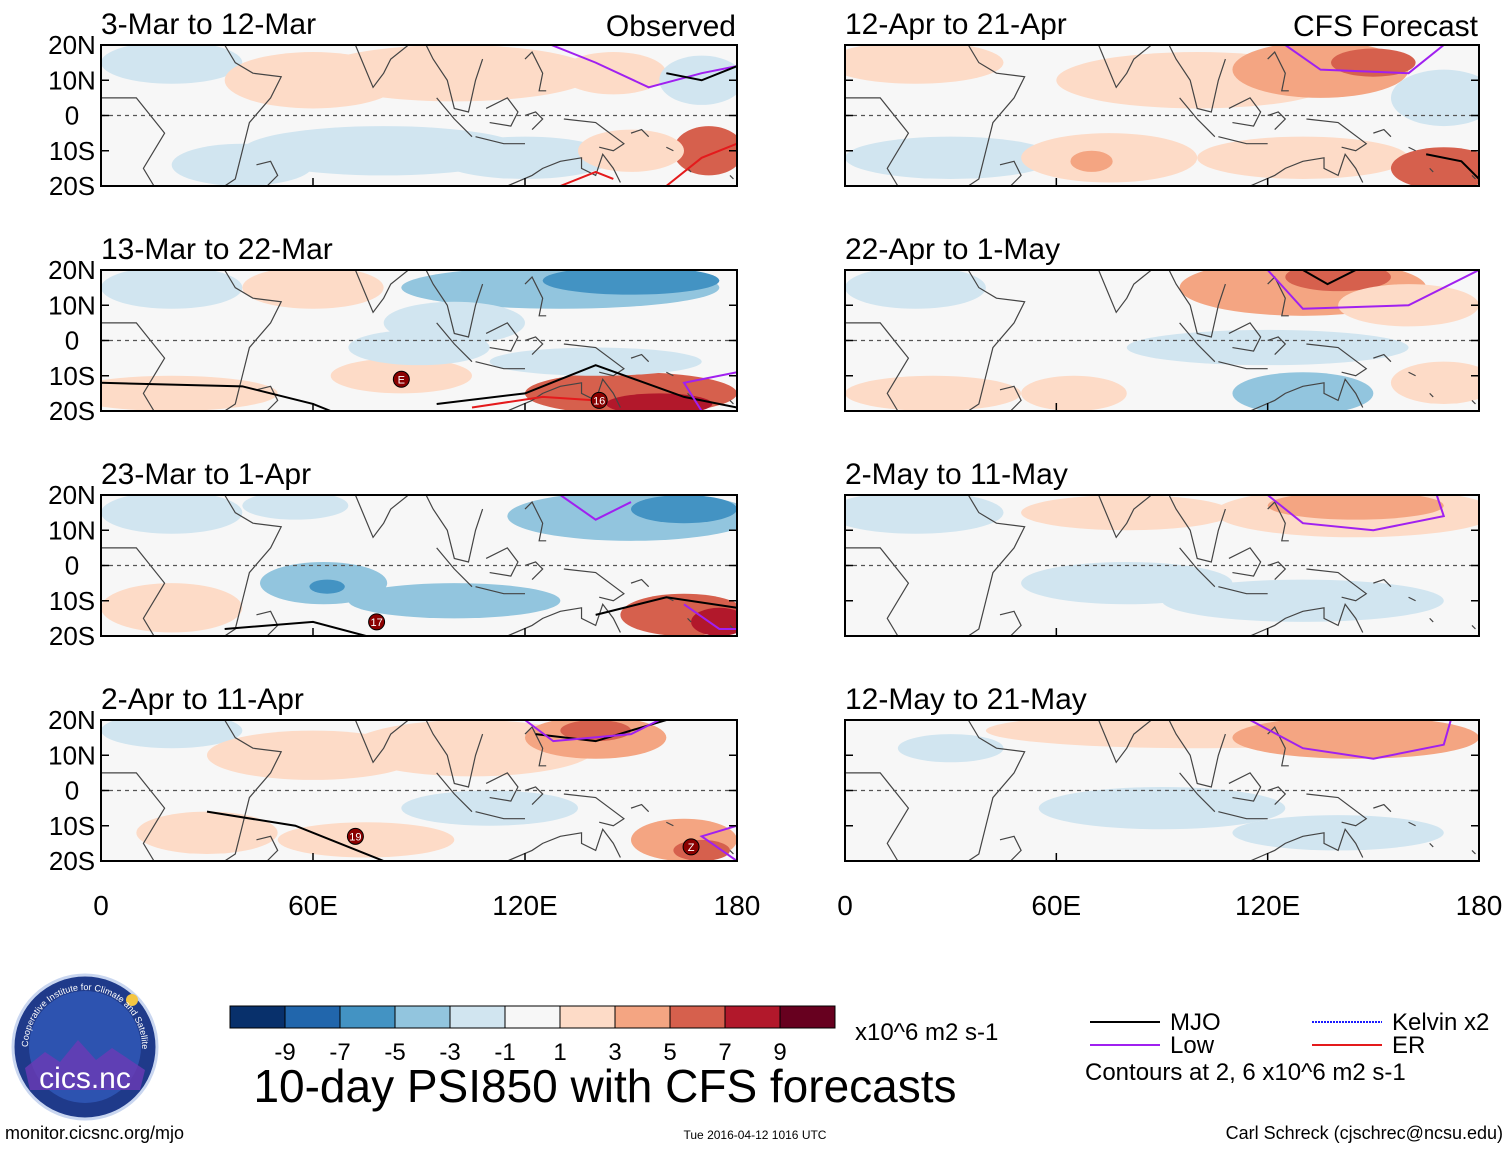 Image resolution: width=1510 pixels, height=1154 pixels. What do you see at coordinates (1440, 1022) in the screenshot?
I see `legend-label: Kelvin x2` at bounding box center [1440, 1022].